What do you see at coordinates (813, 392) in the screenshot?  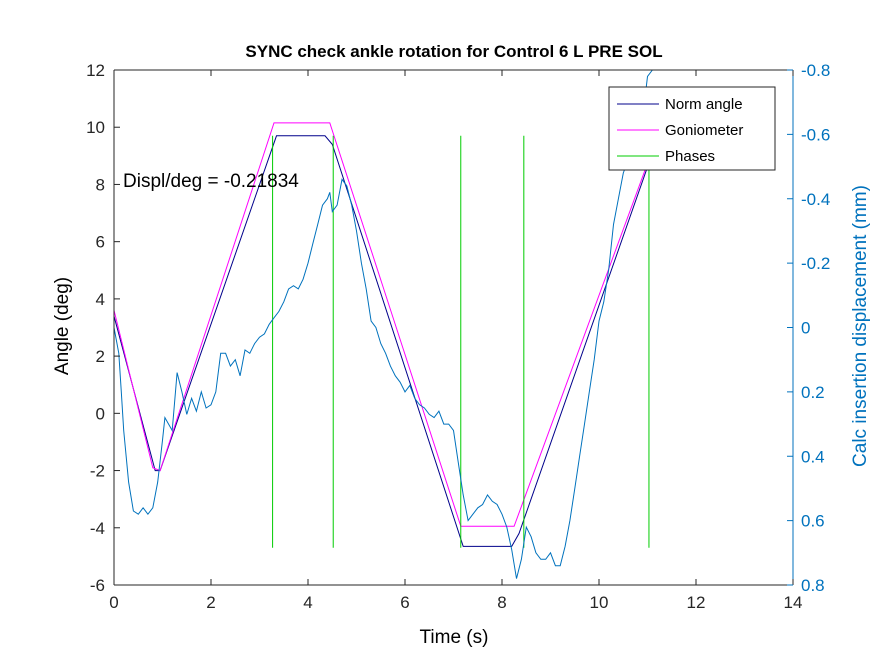 I see `y2-tick-label: 0.2` at bounding box center [813, 392].